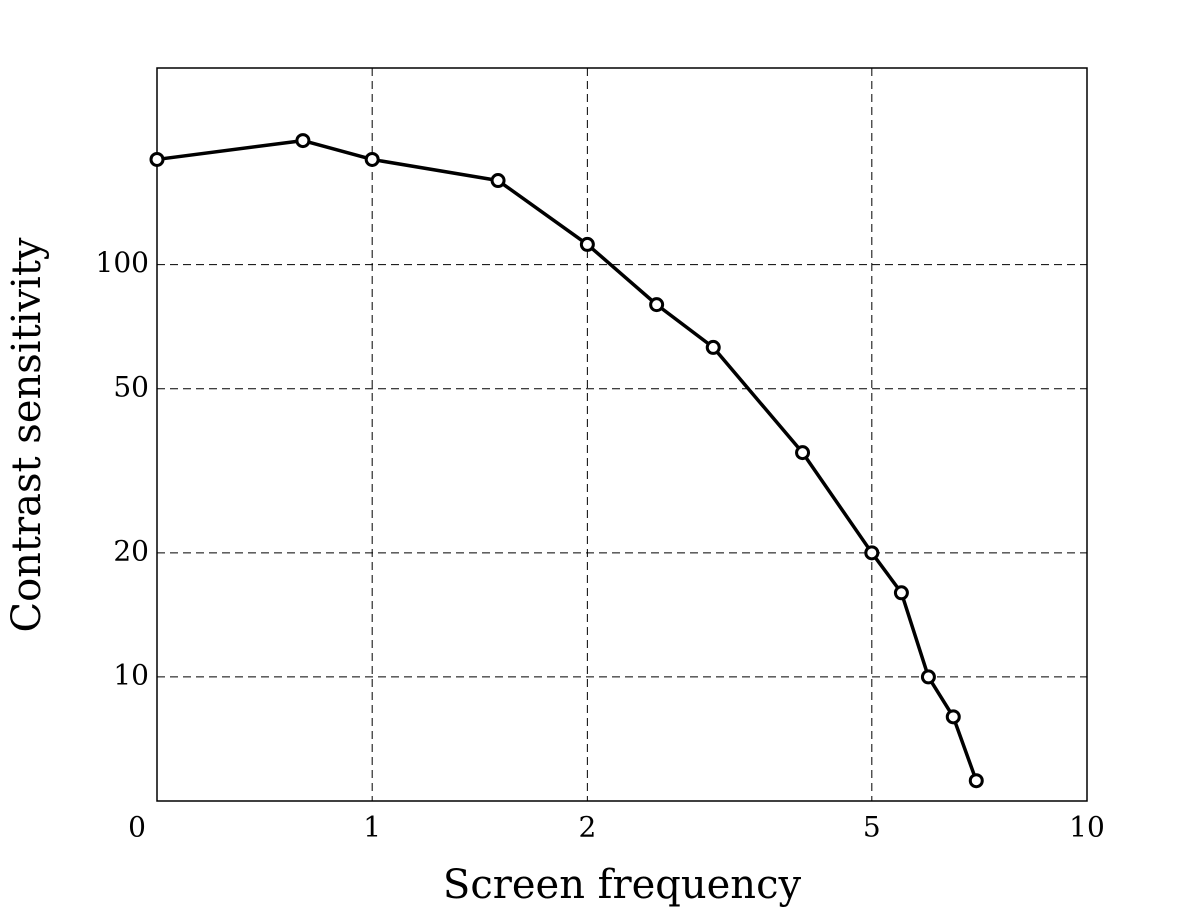  Describe the element at coordinates (131, 386) in the screenshot. I see `y-tick-label: 50` at that location.